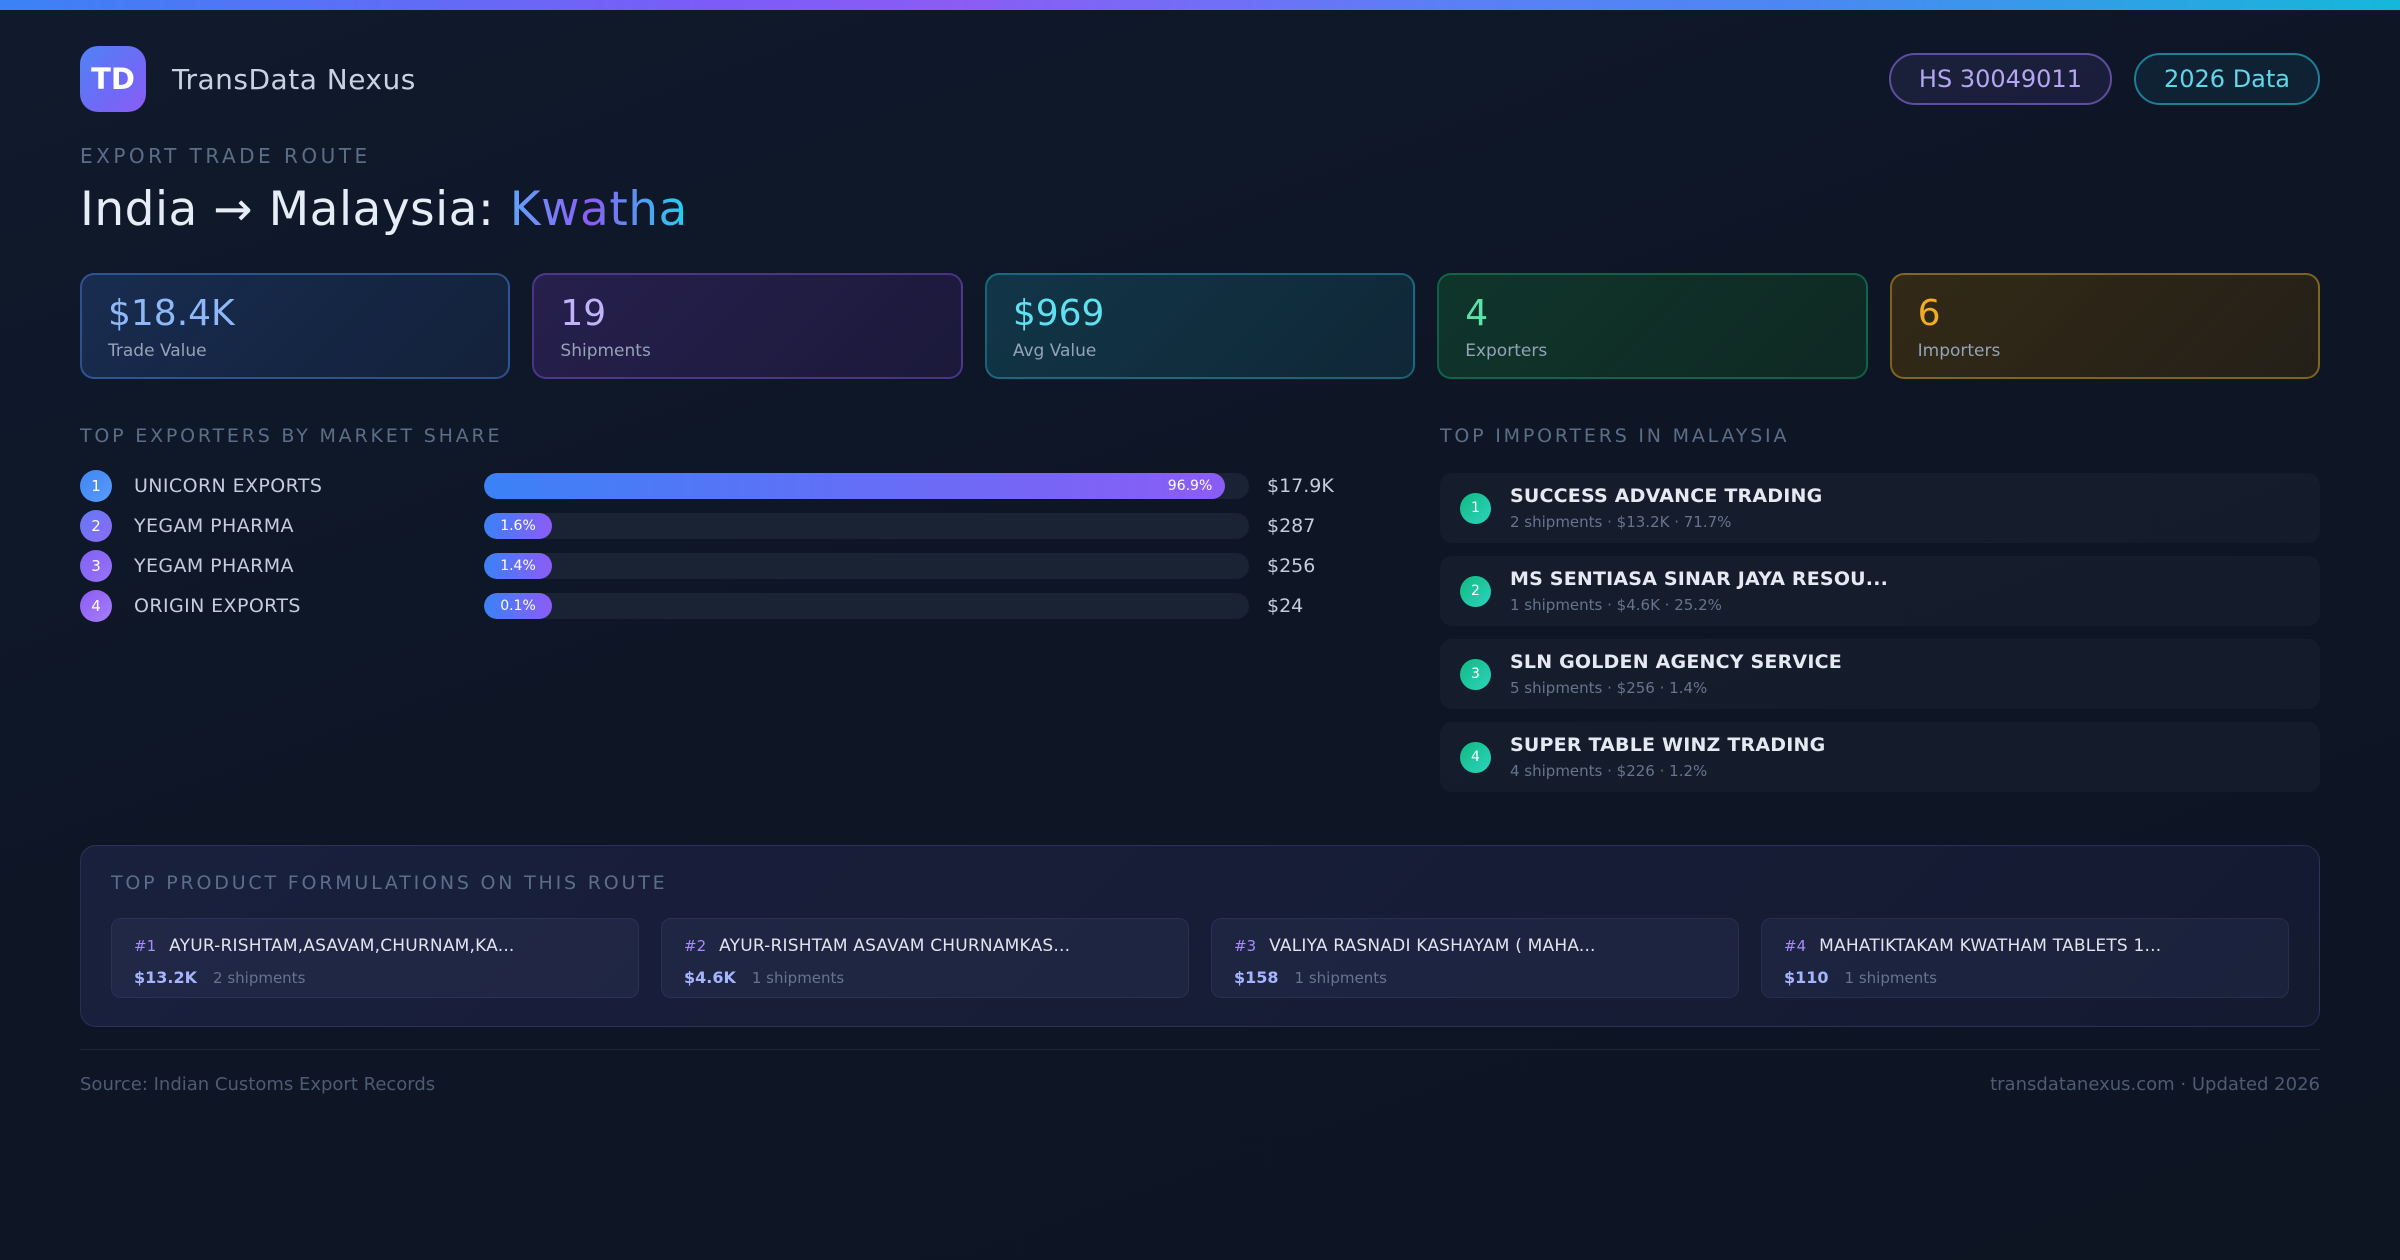 Image resolution: width=2400 pixels, height=1260 pixels. I want to click on hs-code-badge: HS 30049011, so click(2000, 79).